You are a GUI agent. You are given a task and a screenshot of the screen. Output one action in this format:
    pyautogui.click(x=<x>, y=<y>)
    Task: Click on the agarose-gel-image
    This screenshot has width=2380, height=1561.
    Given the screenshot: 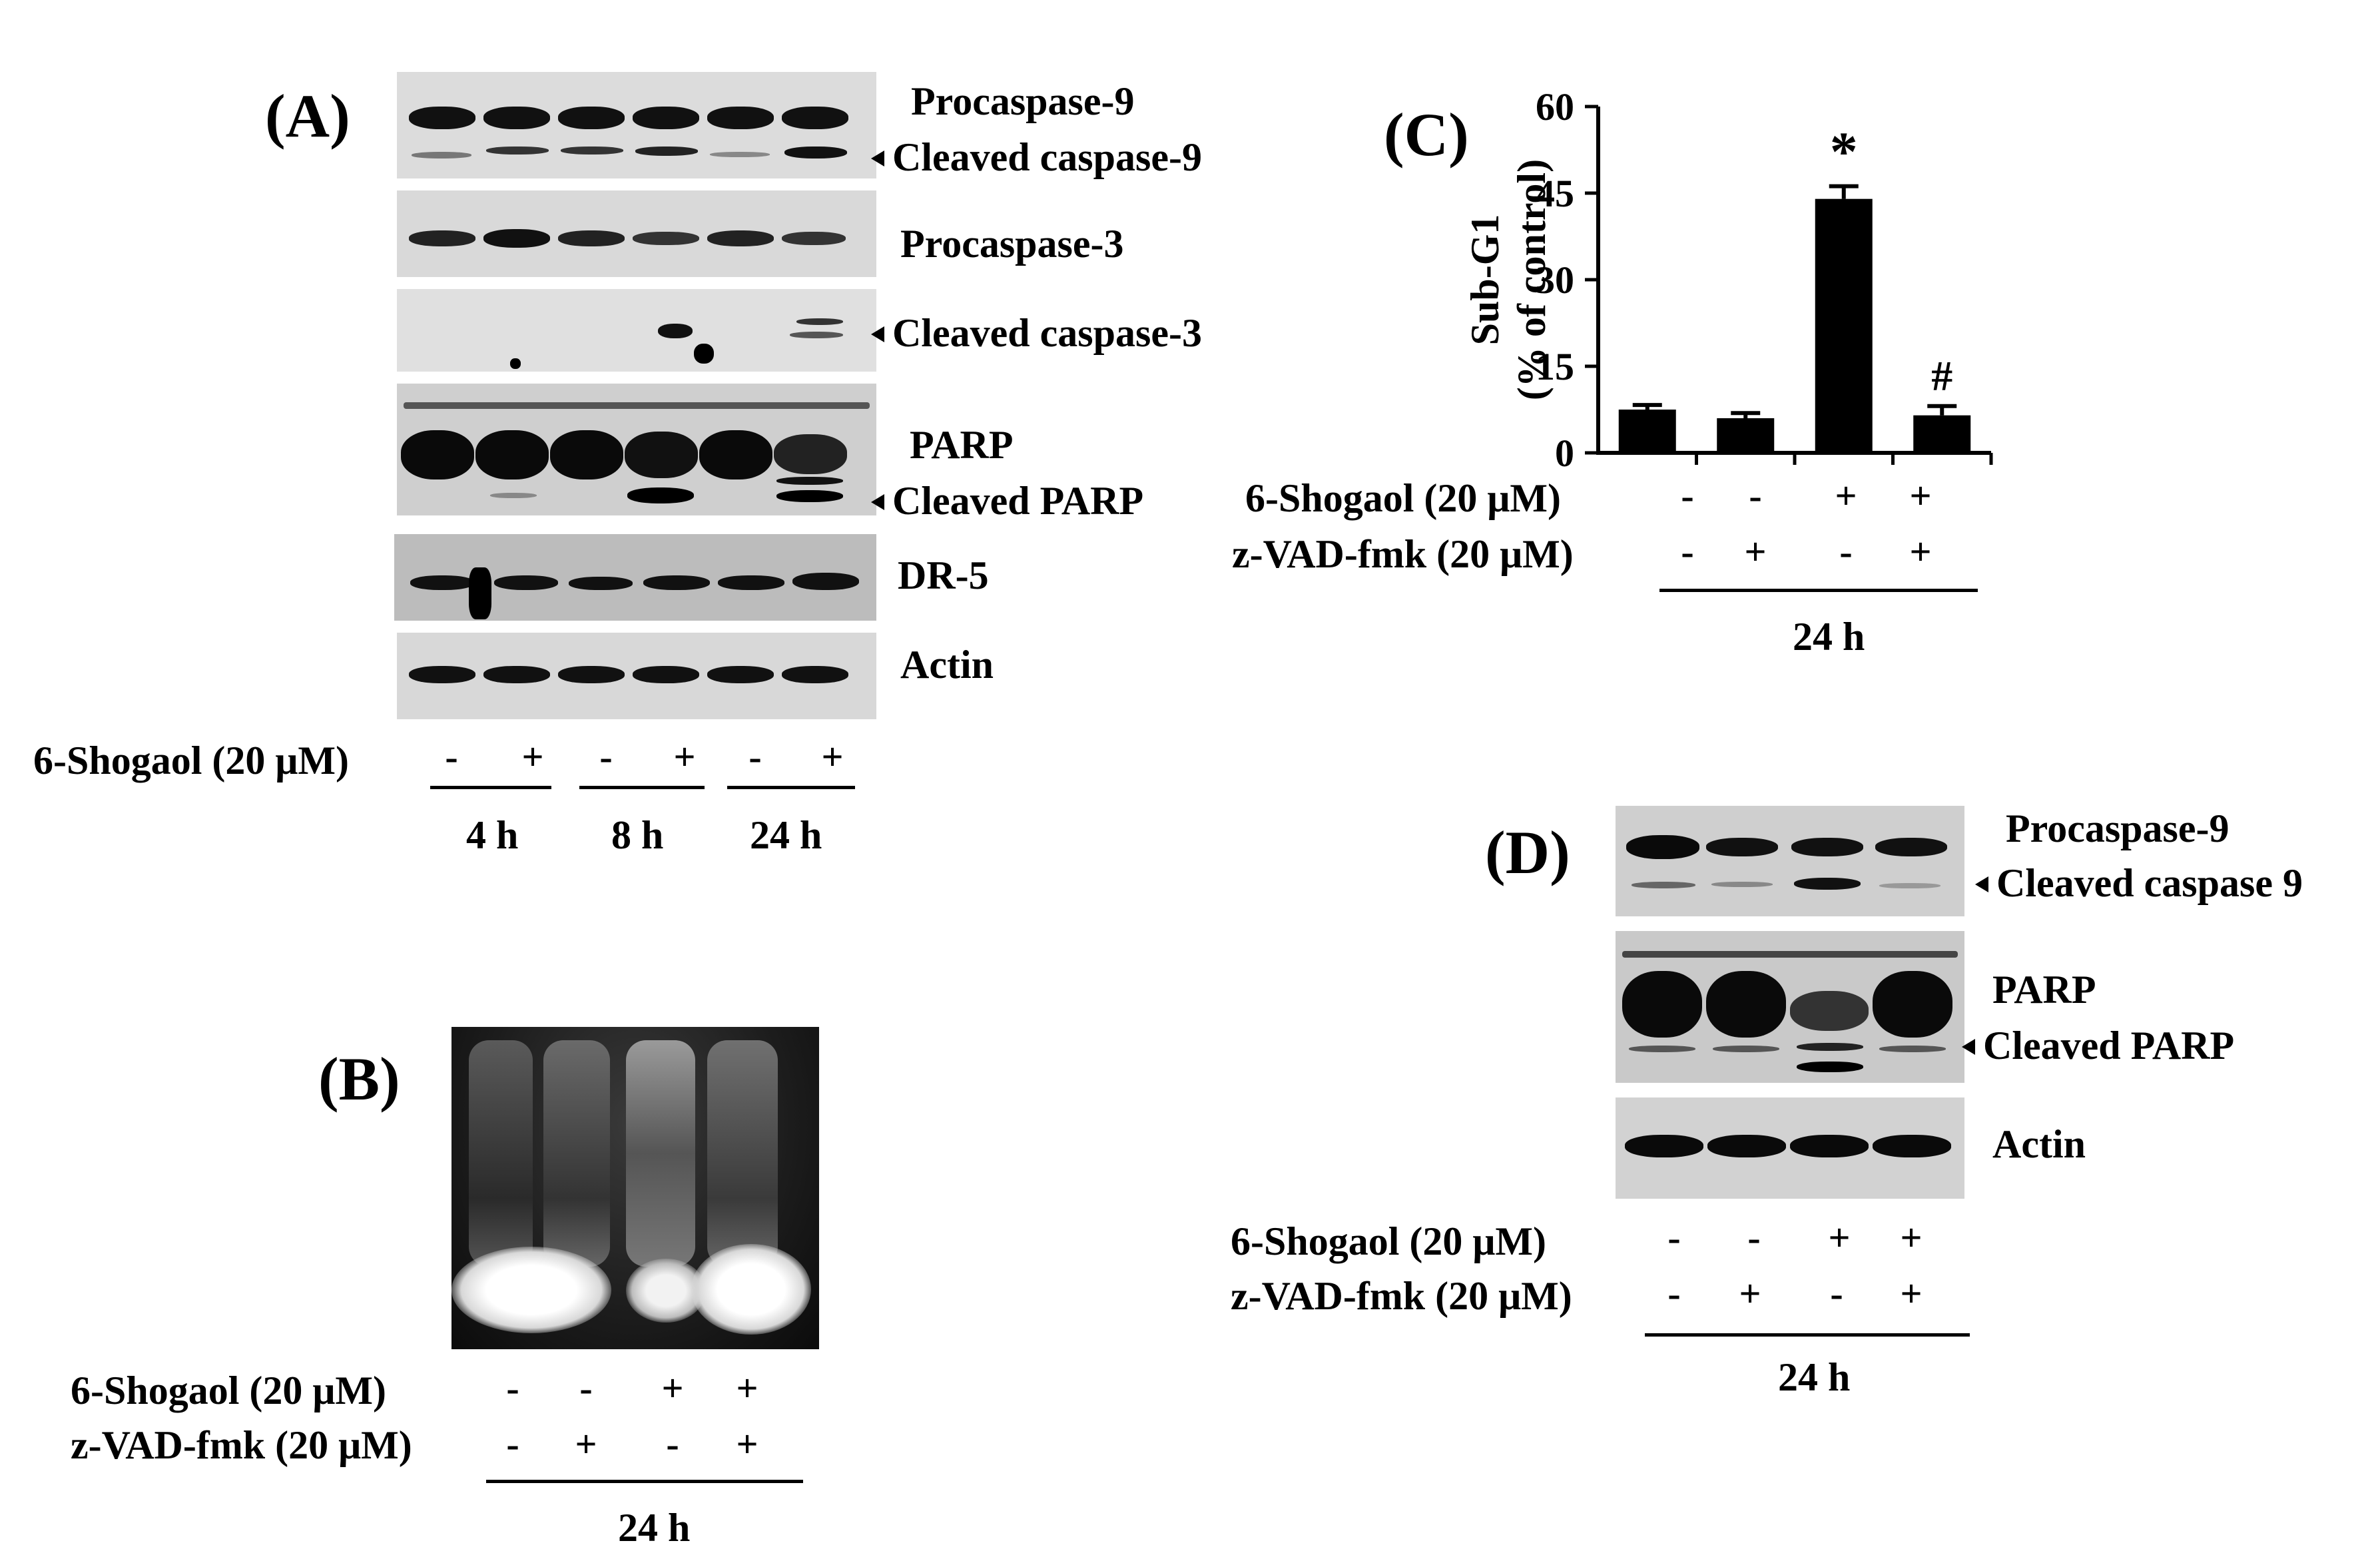 What is the action you would take?
    pyautogui.click(x=635, y=1188)
    